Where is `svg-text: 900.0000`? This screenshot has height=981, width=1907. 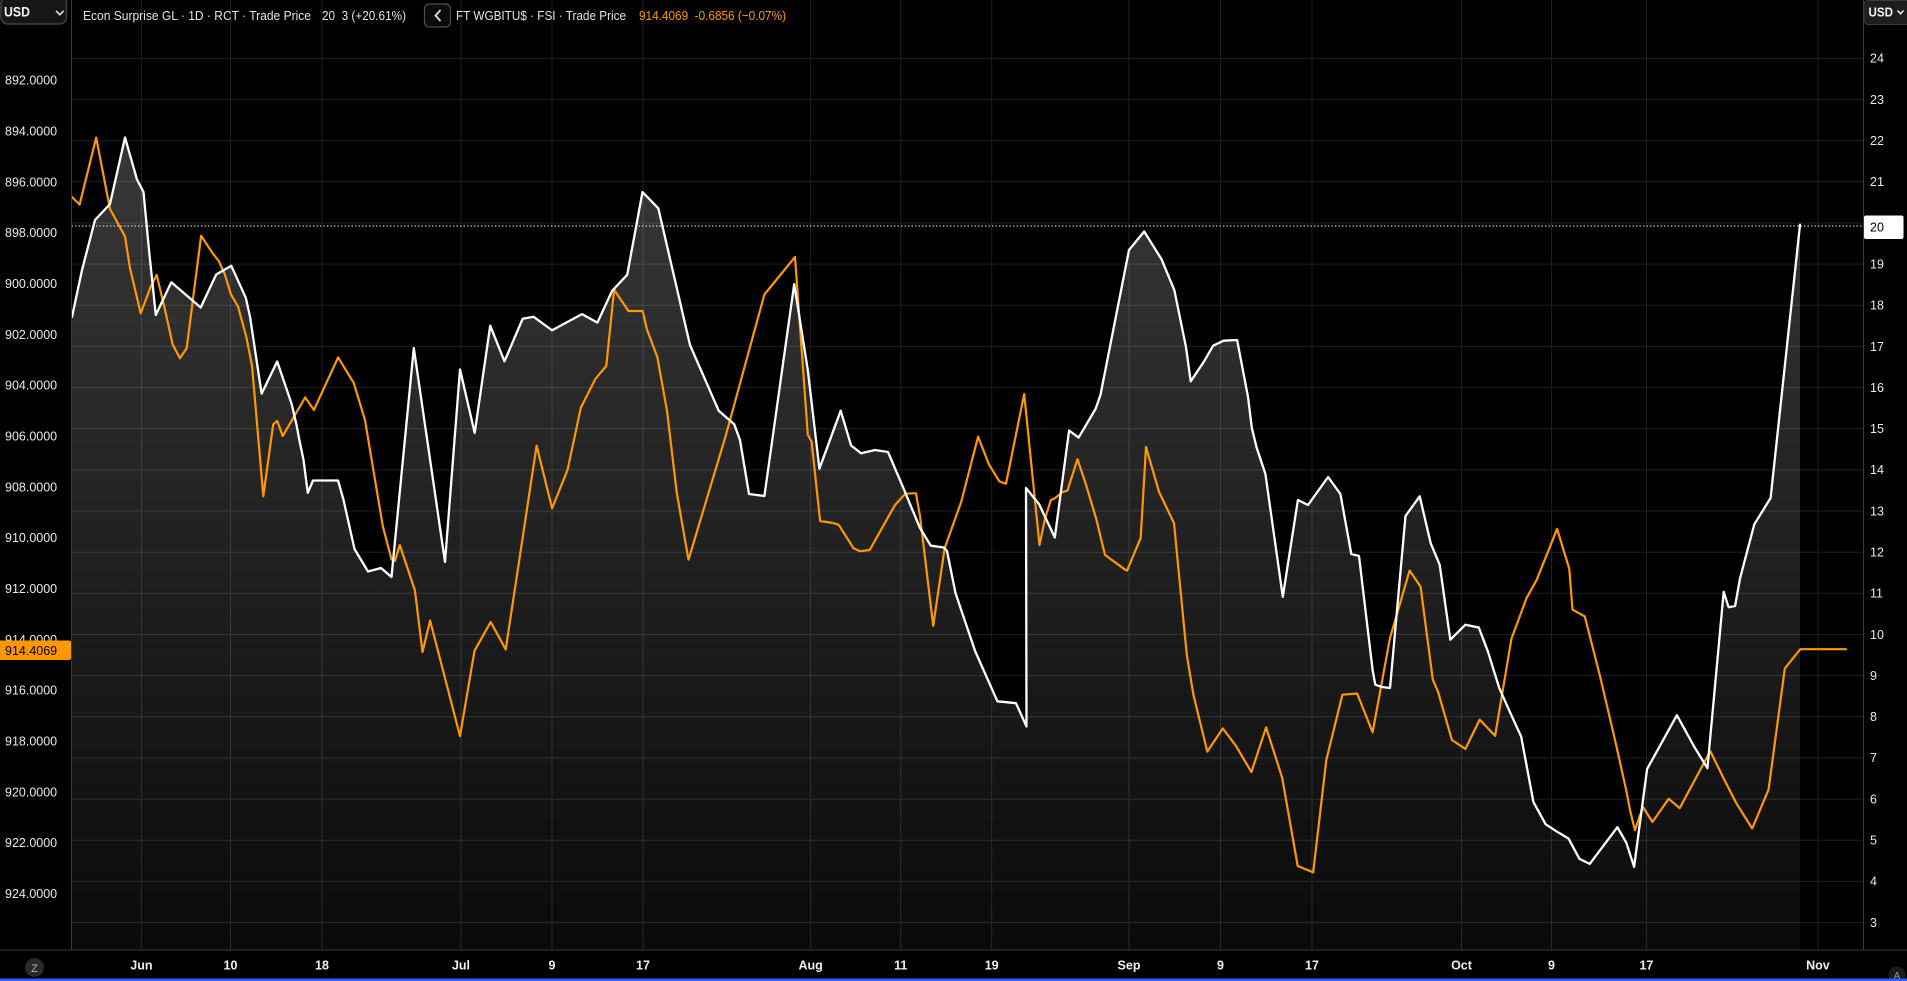
svg-text: 900.0000 is located at coordinates (31, 284).